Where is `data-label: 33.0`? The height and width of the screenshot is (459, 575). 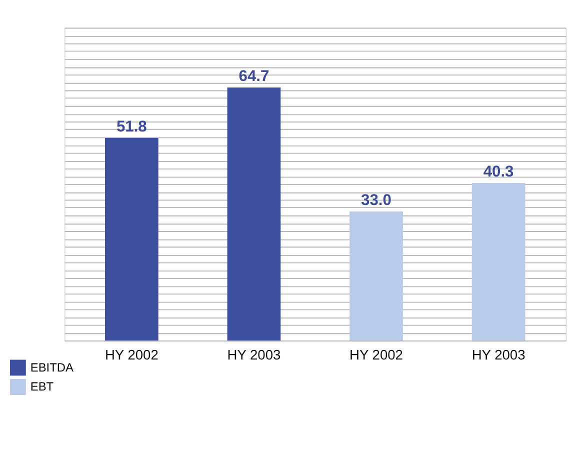
data-label: 33.0 is located at coordinates (376, 201).